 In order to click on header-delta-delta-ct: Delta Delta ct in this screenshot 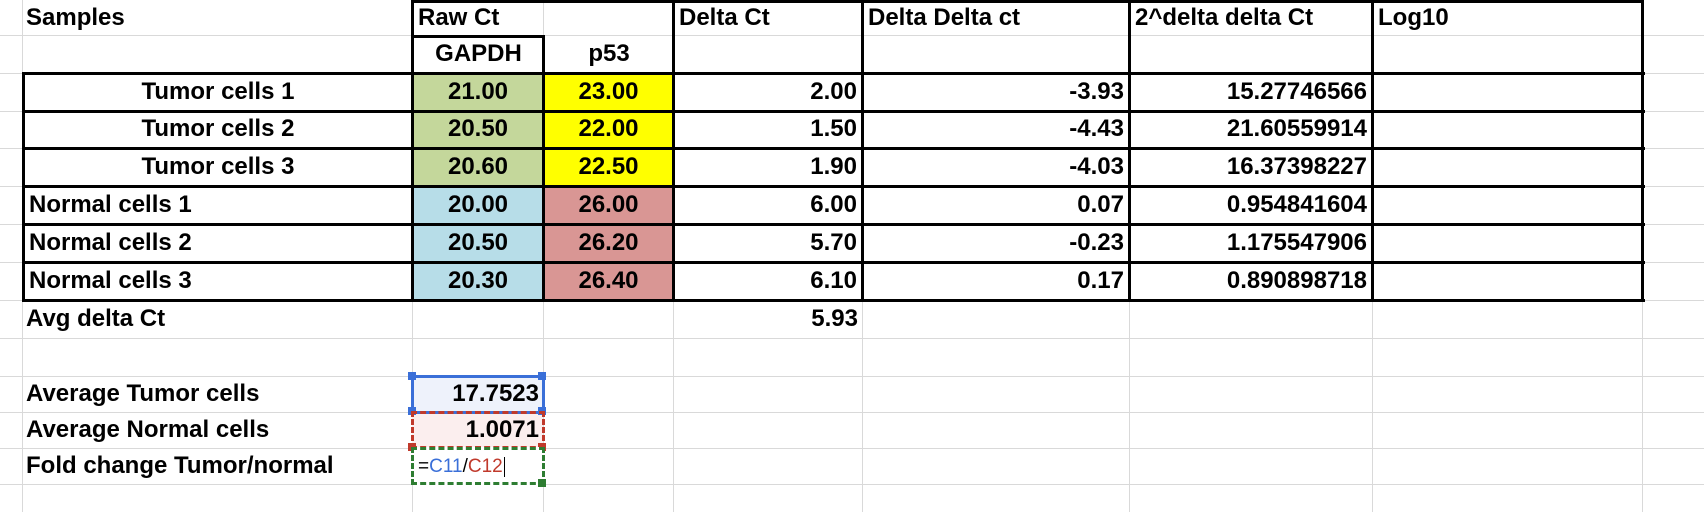, I will do `click(944, 17)`.